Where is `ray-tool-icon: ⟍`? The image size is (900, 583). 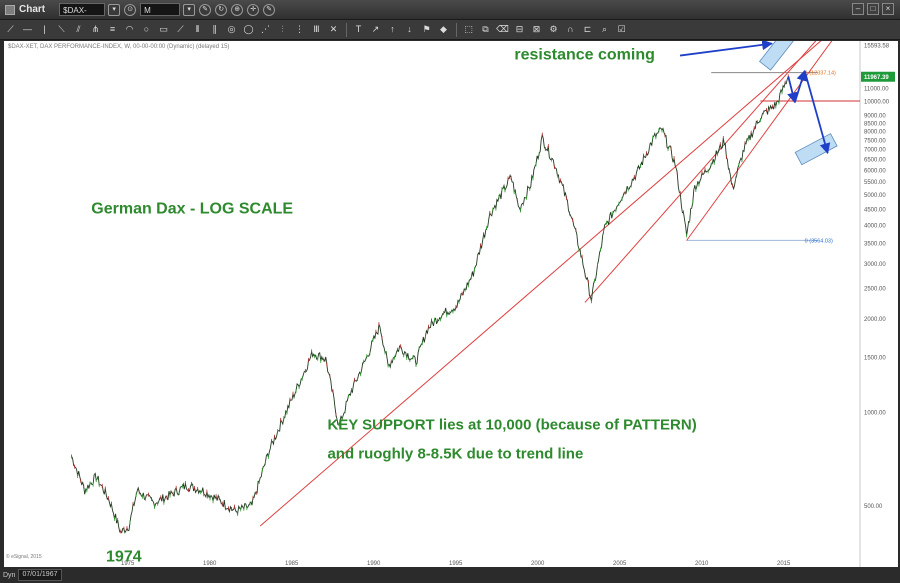 ray-tool-icon: ⟍ is located at coordinates (61, 29).